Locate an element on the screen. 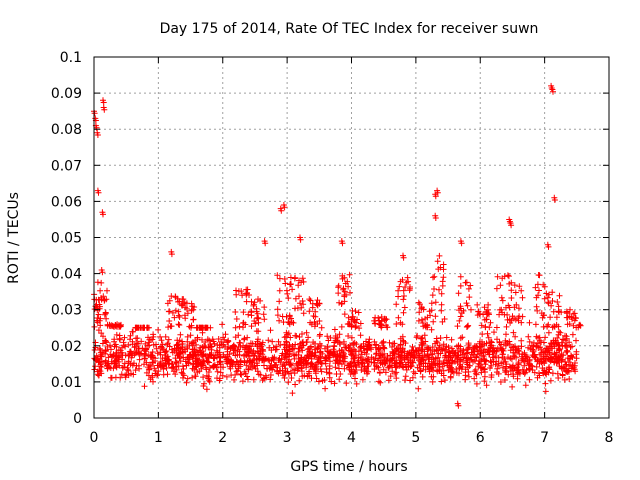 The width and height of the screenshot is (640, 480). y-tick-label: 0 is located at coordinates (77, 419).